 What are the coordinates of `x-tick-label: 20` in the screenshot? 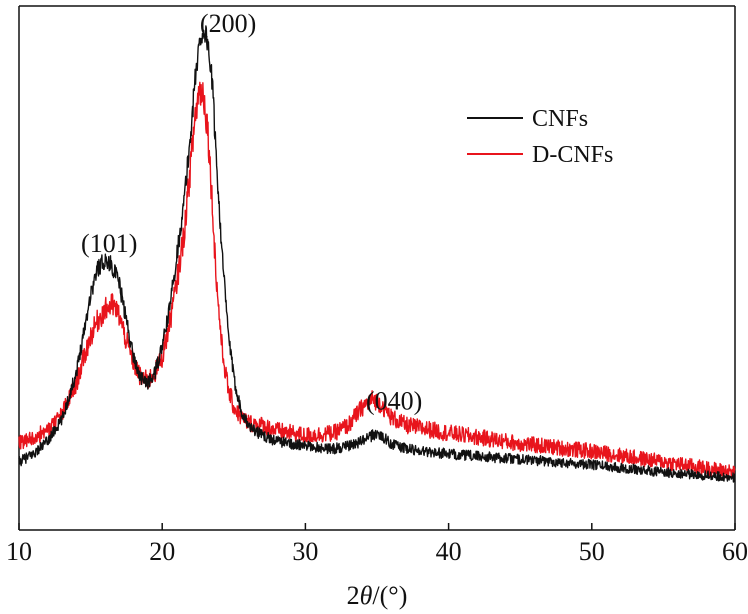 It's located at (162, 551).